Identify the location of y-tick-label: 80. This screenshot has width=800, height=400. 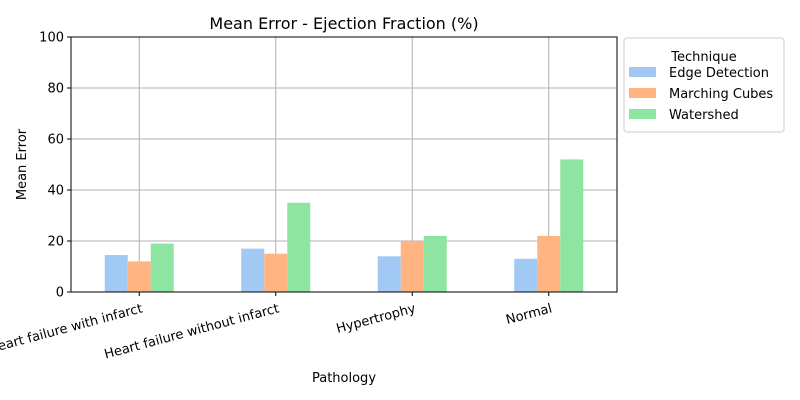
(55, 89).